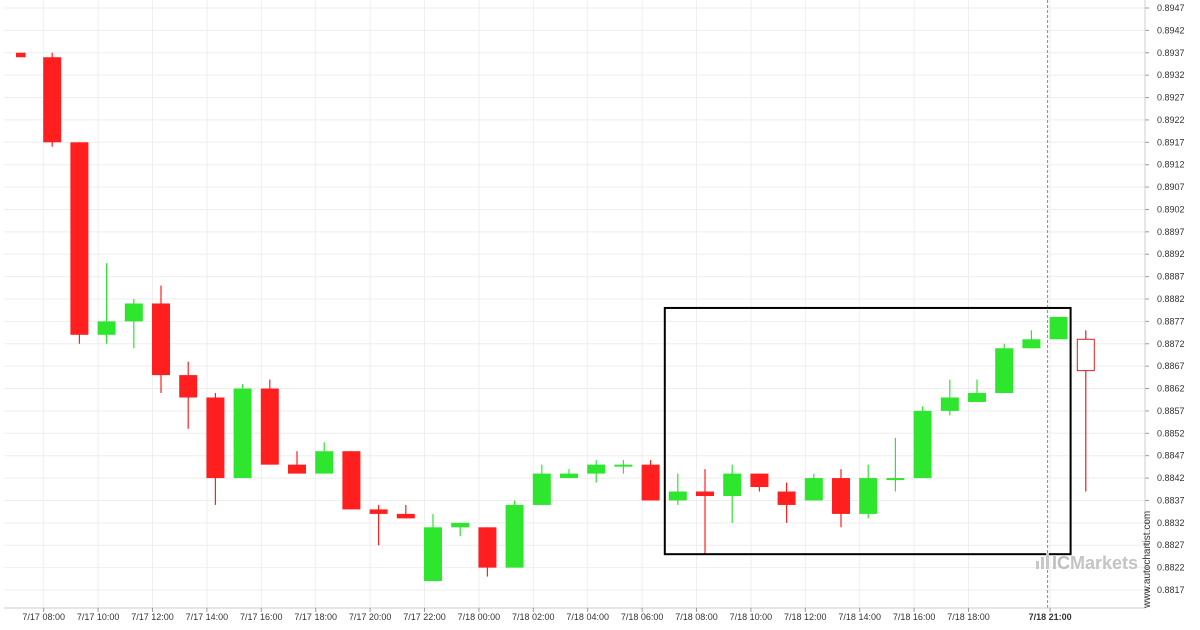 The image size is (1200, 630). What do you see at coordinates (751, 617) in the screenshot?
I see `x-tick-label: 7/18 10:00` at bounding box center [751, 617].